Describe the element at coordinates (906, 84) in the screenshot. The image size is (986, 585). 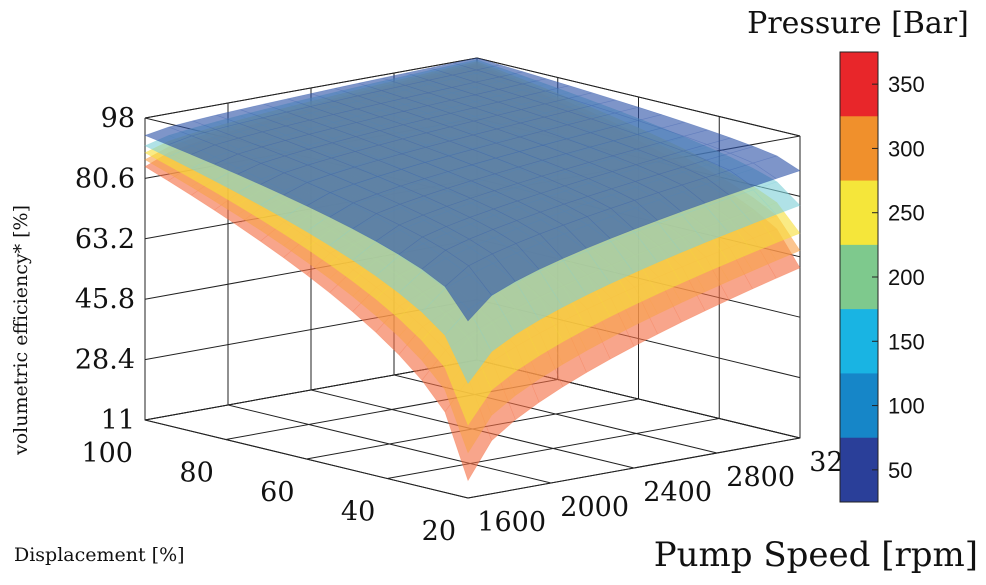
I see `colorbar-tick-label: 350` at that location.